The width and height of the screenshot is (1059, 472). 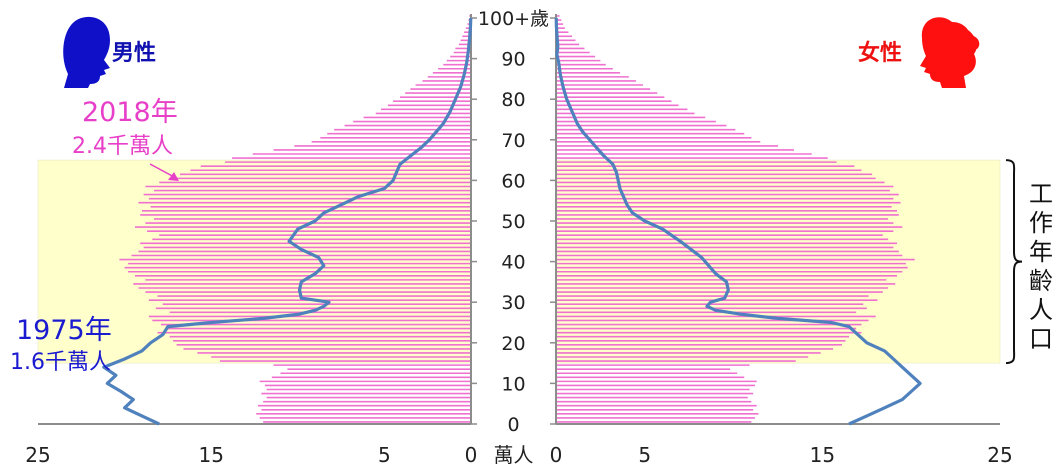 I want to click on age-tick-label: 90, so click(x=513, y=60).